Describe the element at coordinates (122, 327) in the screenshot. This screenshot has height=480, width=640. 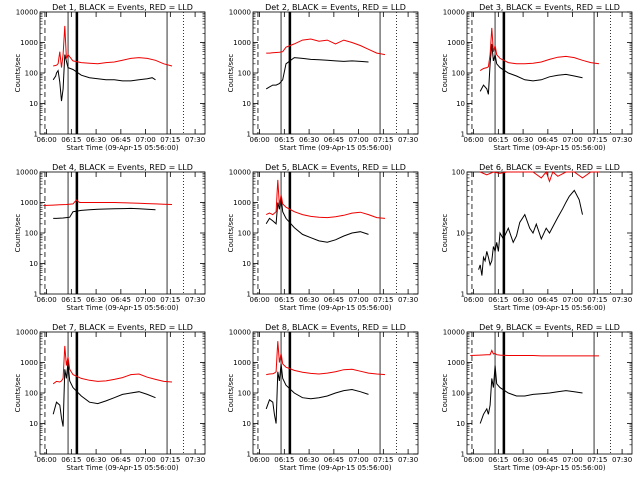
I see `chart-title: Det 7, BLACK = Events, RED = LLD` at that location.